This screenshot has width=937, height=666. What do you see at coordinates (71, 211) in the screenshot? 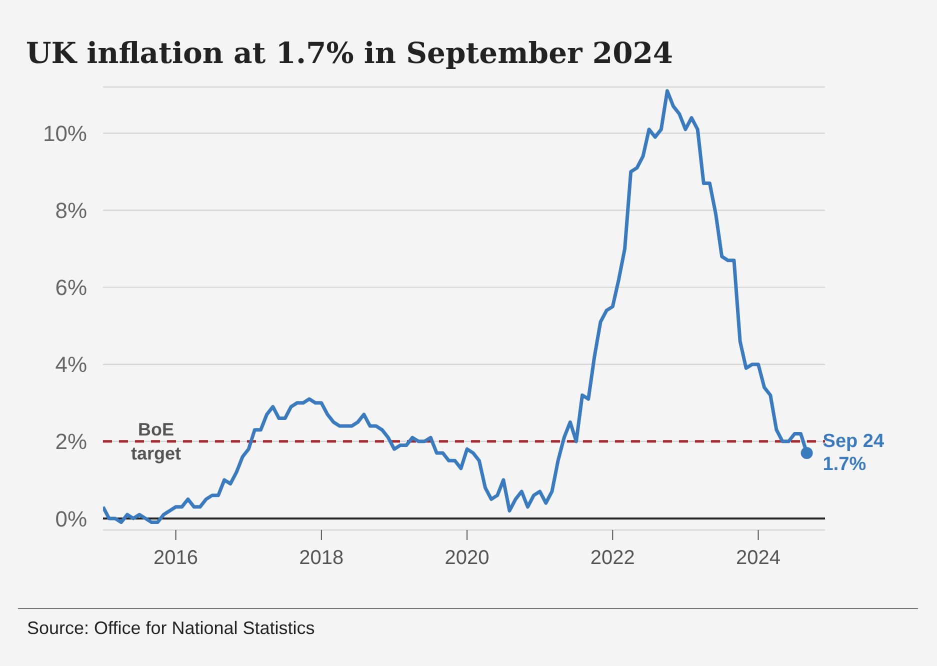
I see `y-tick-label: 8%` at bounding box center [71, 211].